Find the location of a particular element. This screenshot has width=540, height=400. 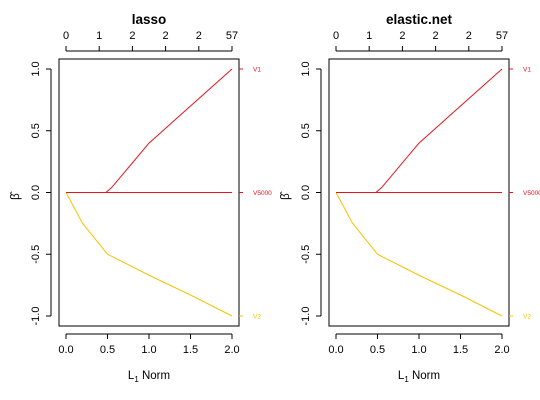

chart-title: lasso is located at coordinates (149, 19).